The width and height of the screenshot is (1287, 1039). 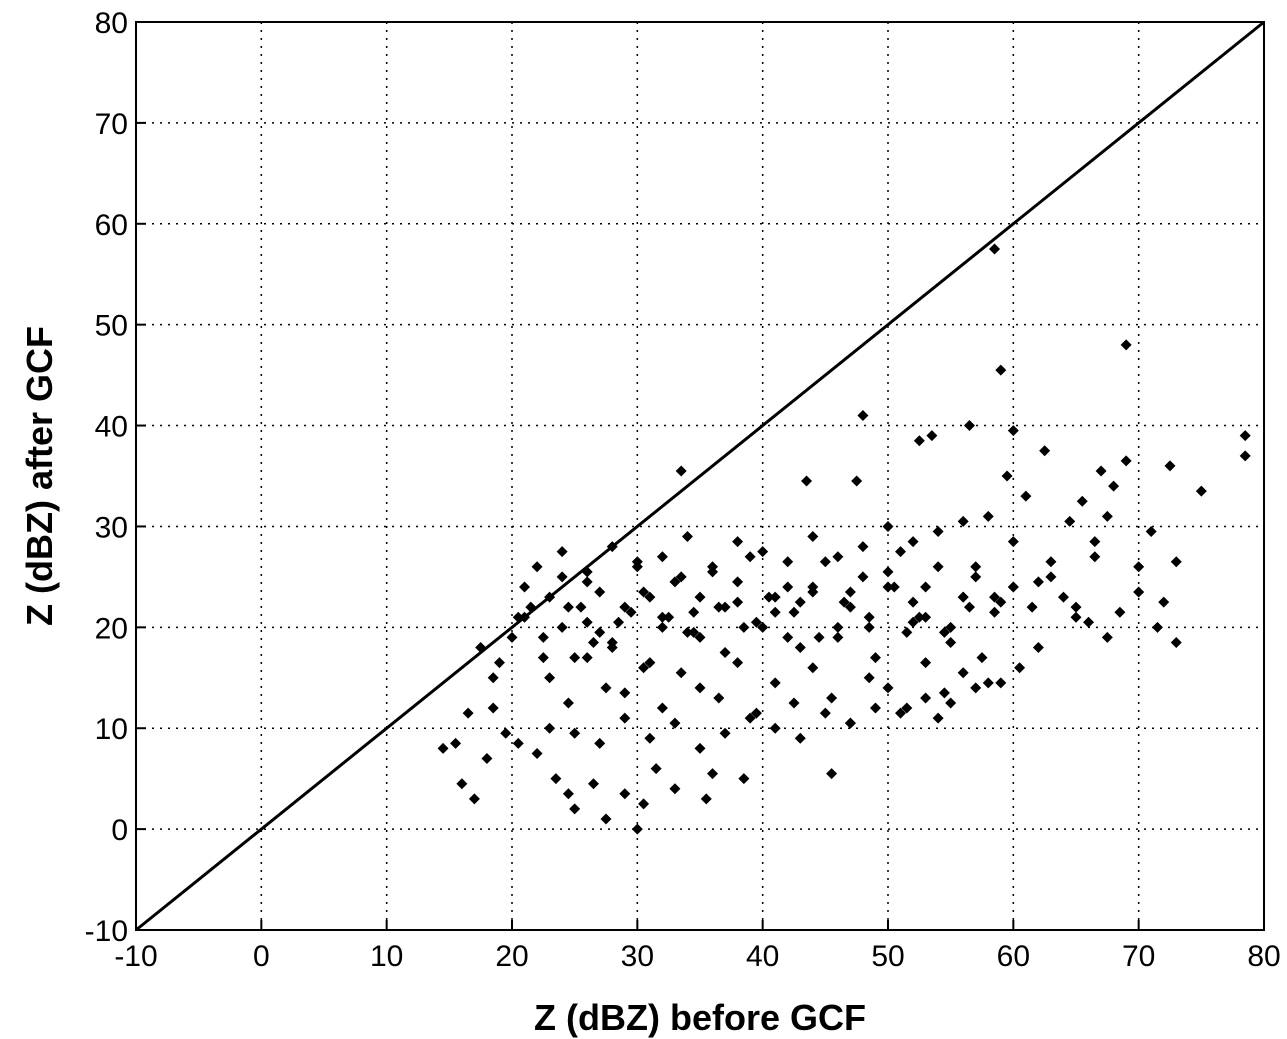 I want to click on y-tick-label: 70, so click(x=111, y=124).